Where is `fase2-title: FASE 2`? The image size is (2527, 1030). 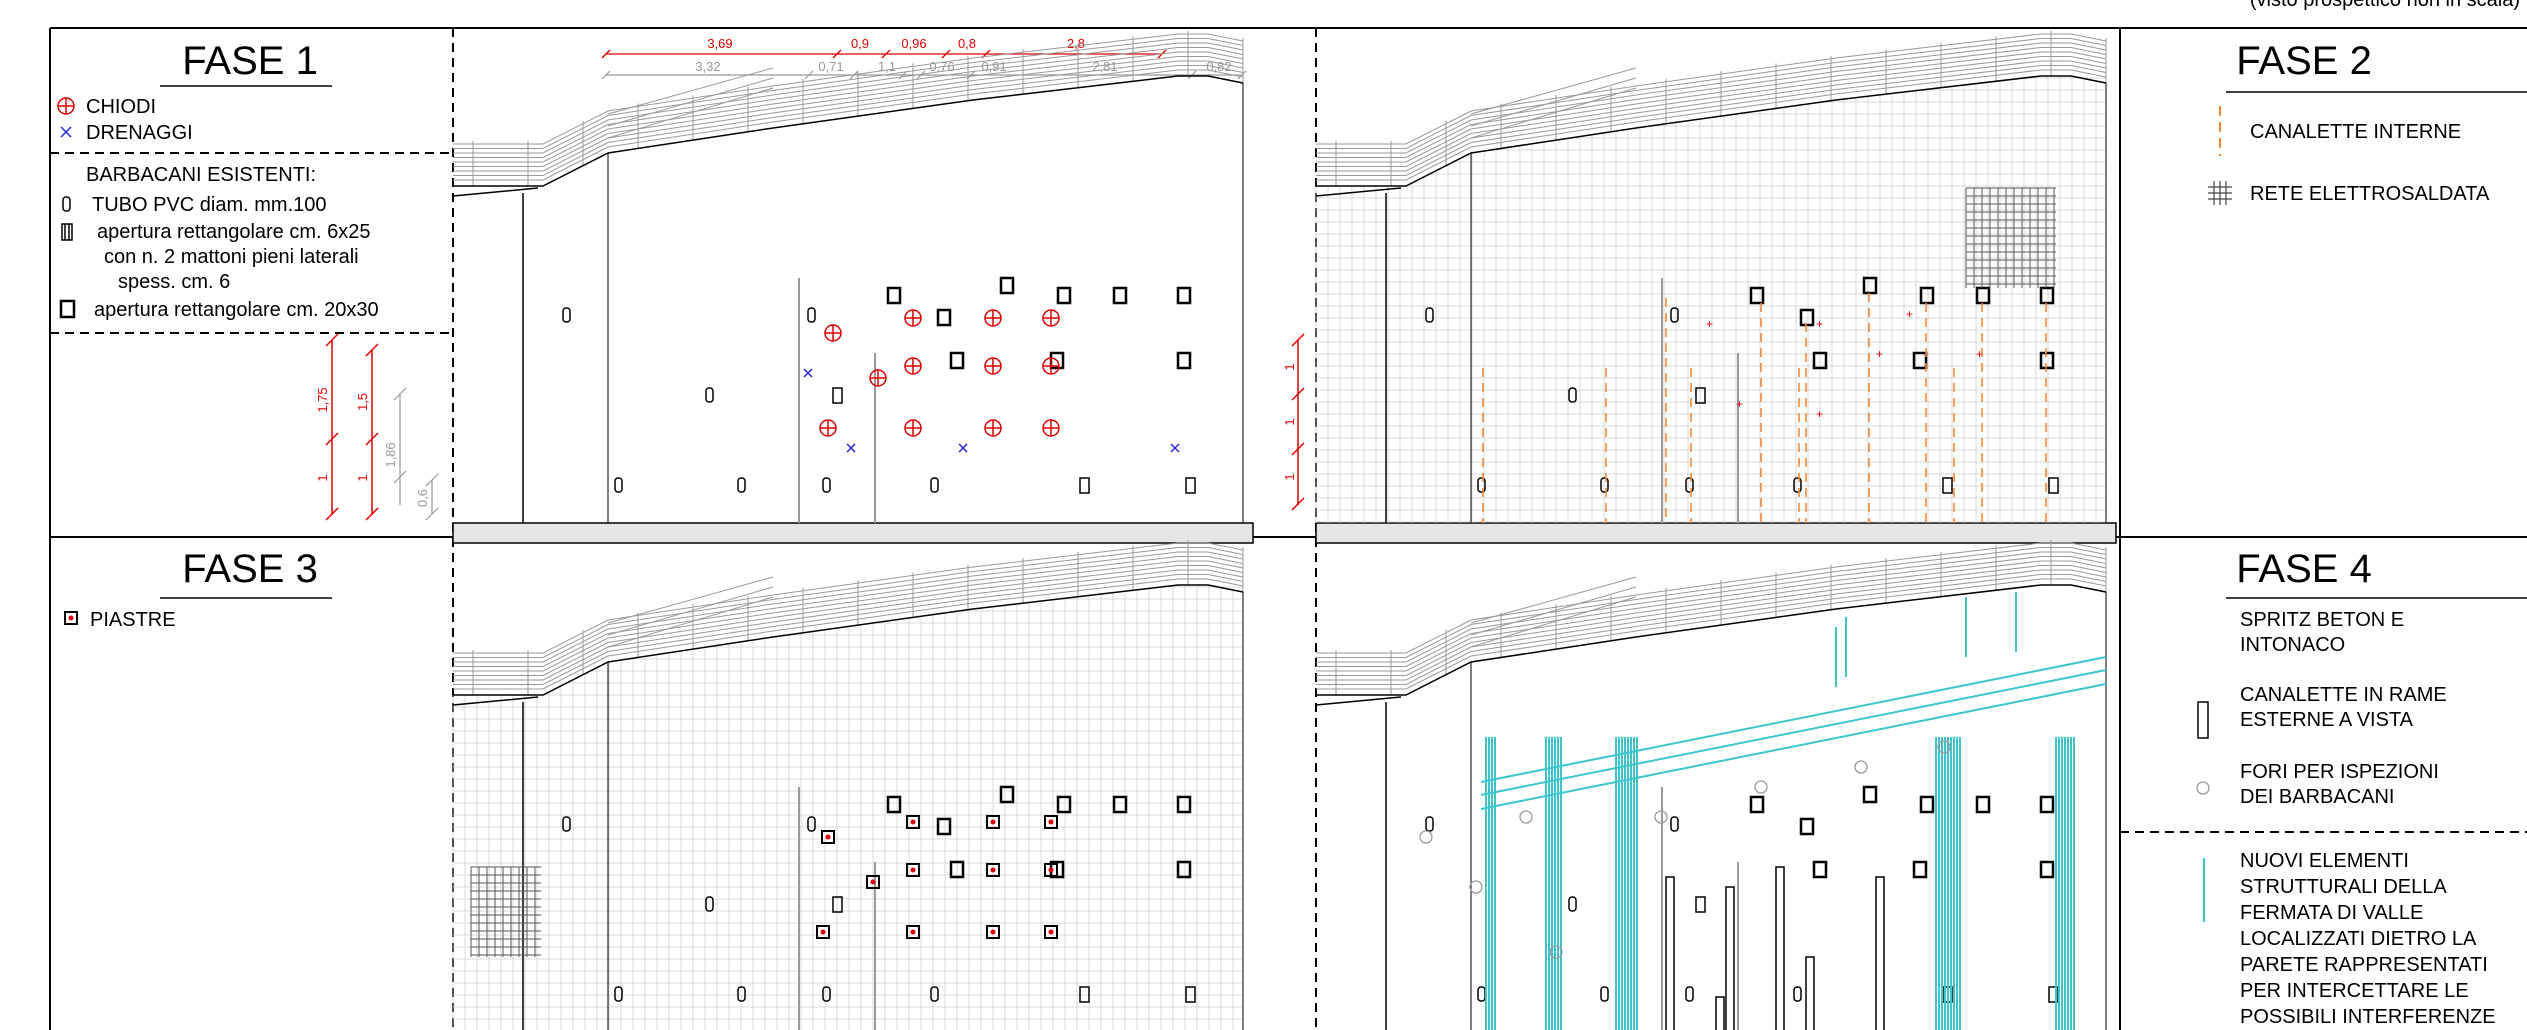 fase2-title: FASE 2 is located at coordinates (2304, 61).